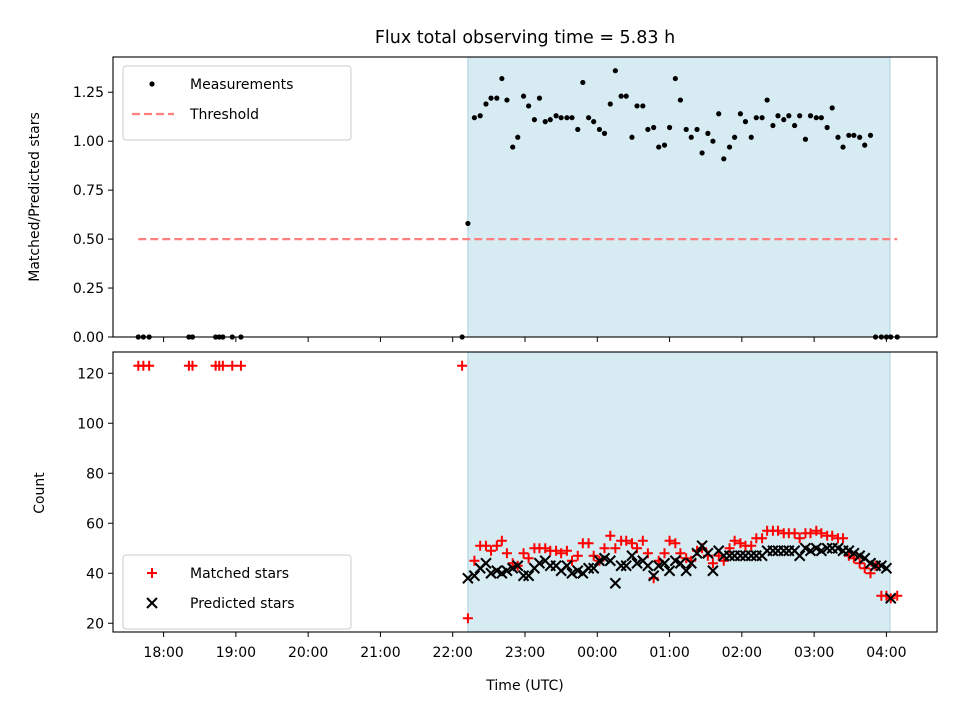  I want to click on bottom-y-tick-label: 100, so click(90, 424).